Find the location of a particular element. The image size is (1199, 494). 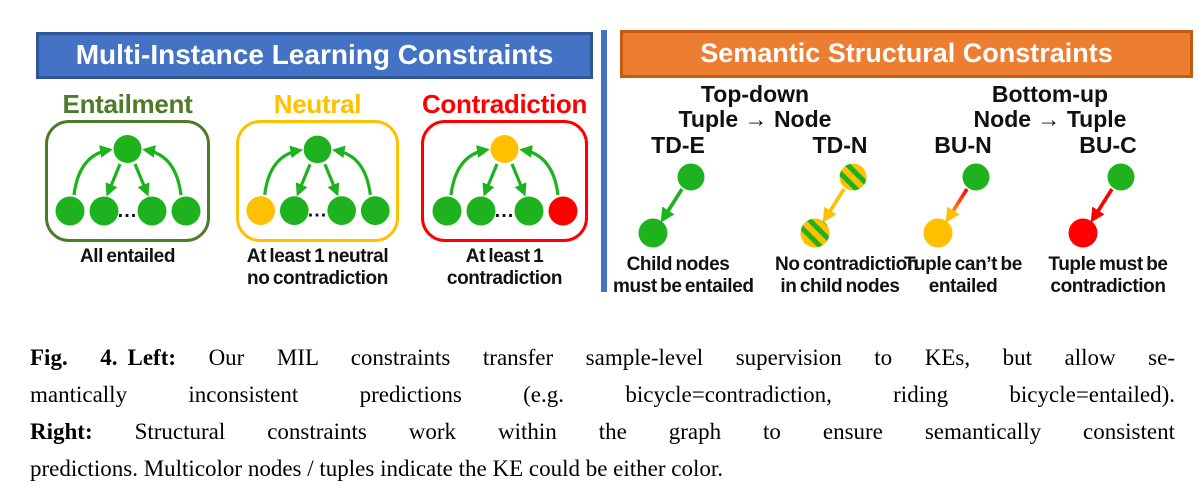

caption-line: At least 1 is located at coordinates (504, 256).